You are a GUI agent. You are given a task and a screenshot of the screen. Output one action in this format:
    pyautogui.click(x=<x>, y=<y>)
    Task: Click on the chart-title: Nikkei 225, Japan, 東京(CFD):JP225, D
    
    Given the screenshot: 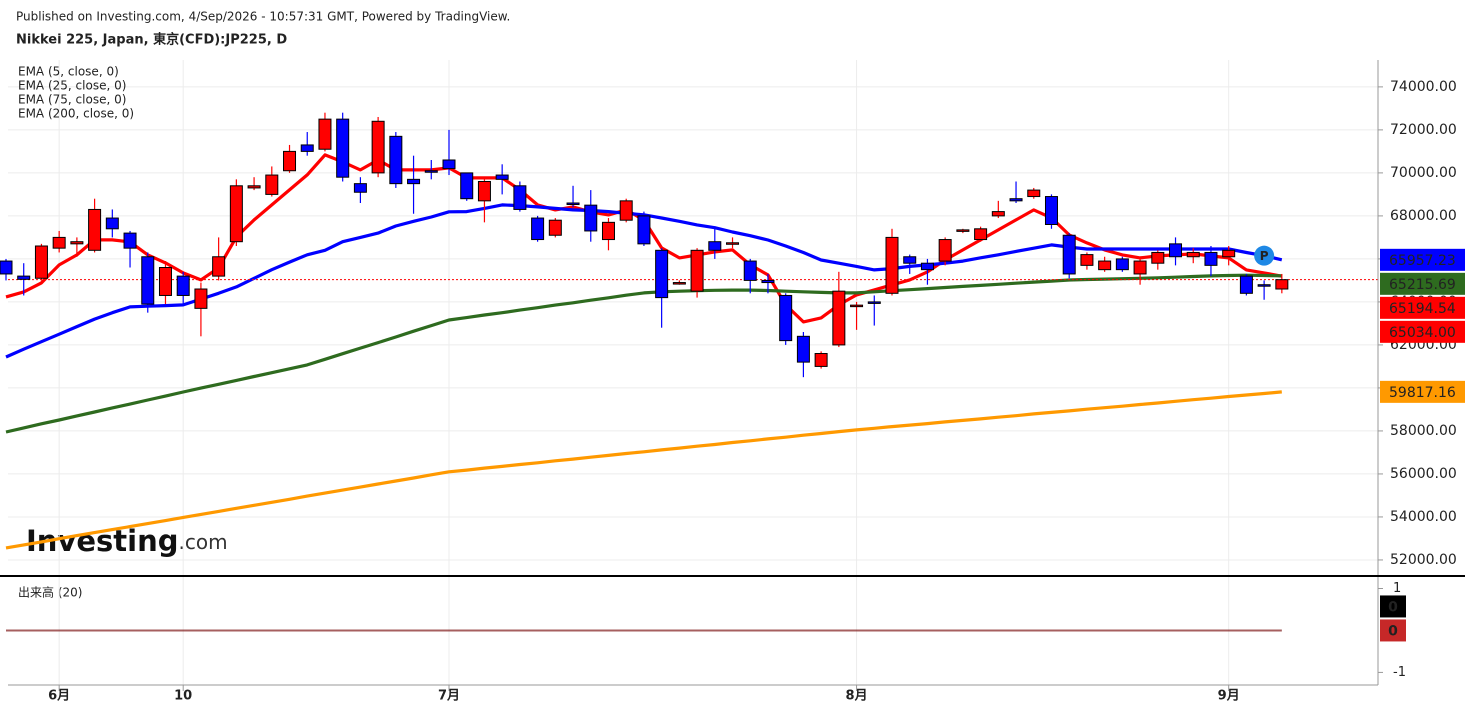 What is the action you would take?
    pyautogui.click(x=151, y=40)
    